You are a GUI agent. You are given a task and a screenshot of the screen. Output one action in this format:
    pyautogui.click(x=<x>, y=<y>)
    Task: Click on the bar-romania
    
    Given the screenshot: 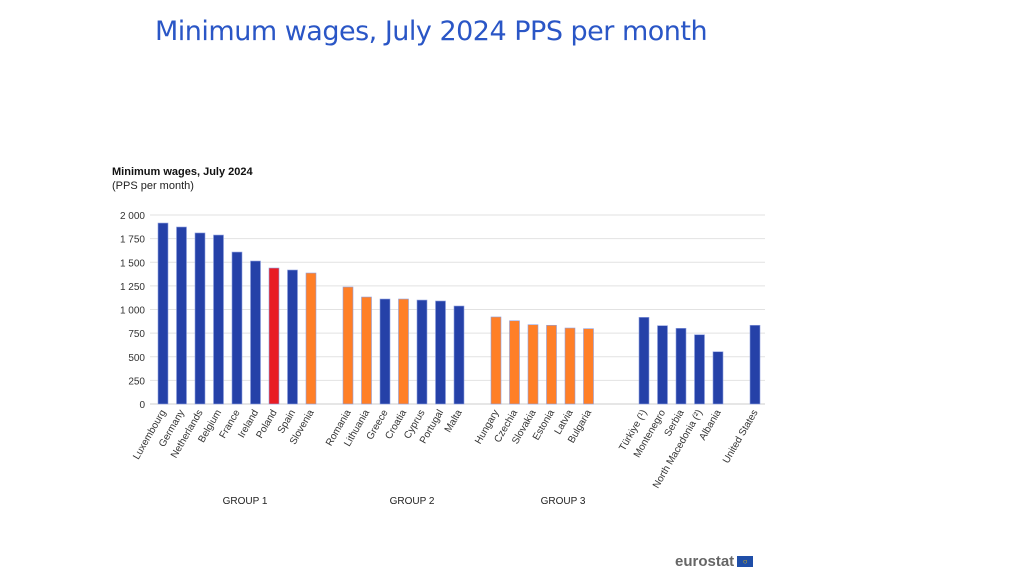 What is the action you would take?
    pyautogui.click(x=348, y=345)
    